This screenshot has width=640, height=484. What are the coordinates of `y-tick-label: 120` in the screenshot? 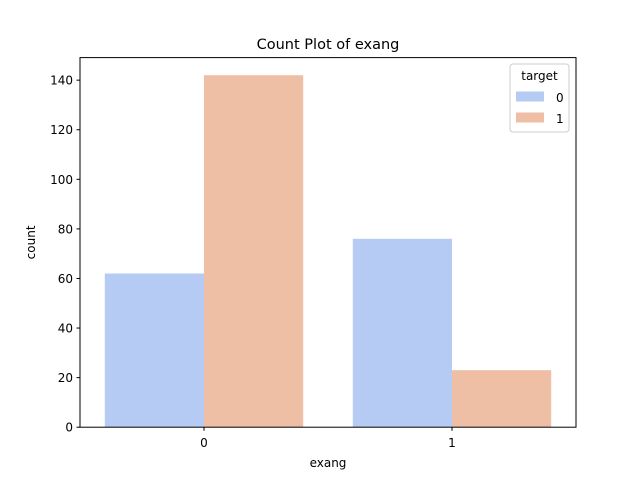 It's located at (61, 130).